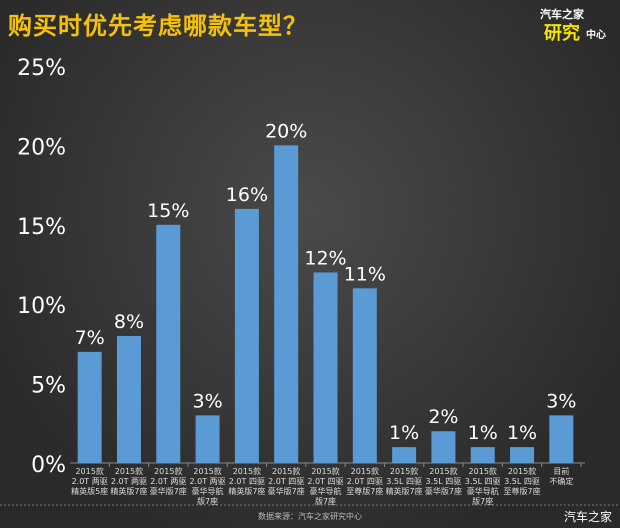  What do you see at coordinates (562, 33) in the screenshot?
I see `logo-line2: 研究` at bounding box center [562, 33].